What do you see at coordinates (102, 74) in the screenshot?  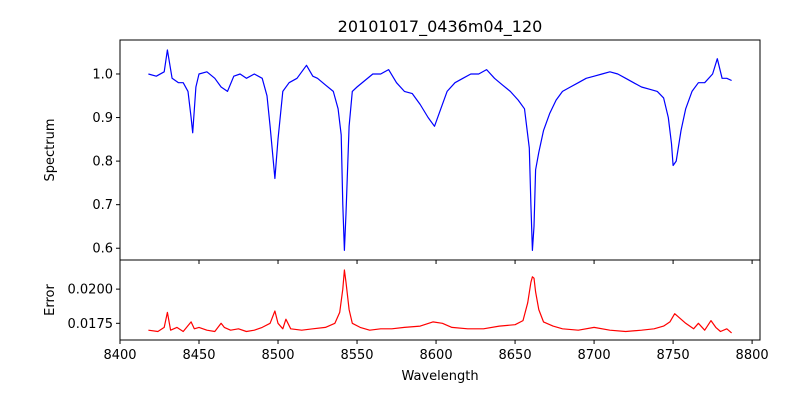 I see `spectrum-y-tick-label: 1.0` at bounding box center [102, 74].